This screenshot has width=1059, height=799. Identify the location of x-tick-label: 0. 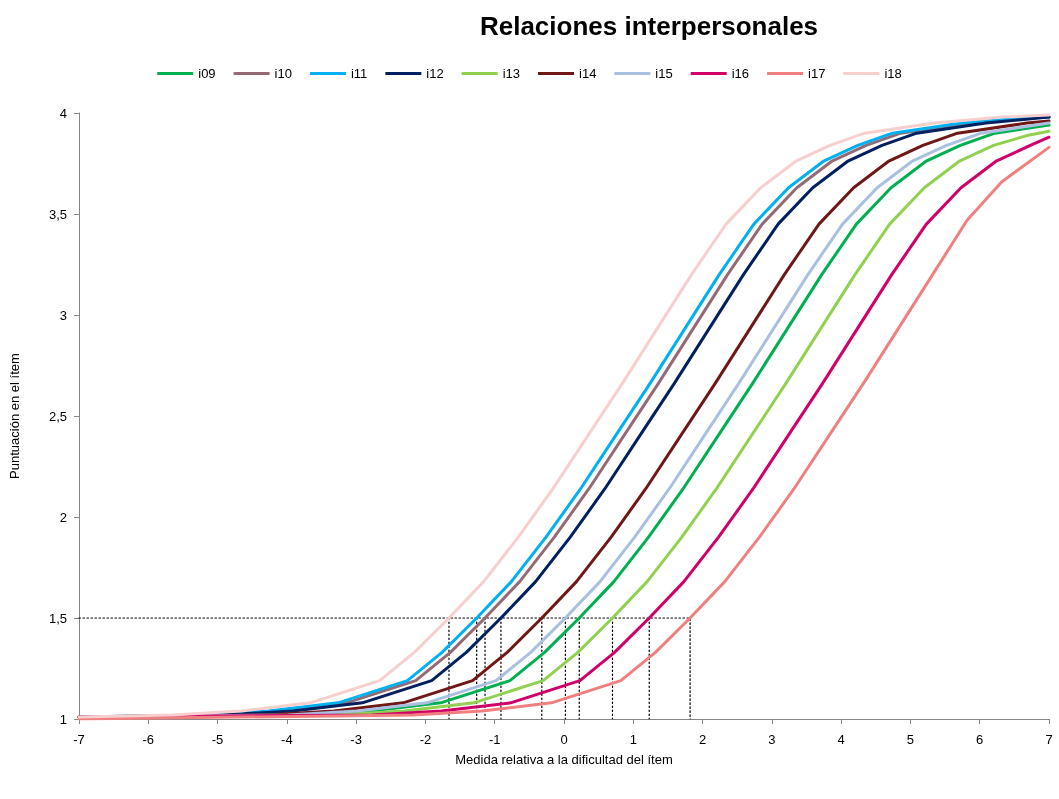
(564, 739).